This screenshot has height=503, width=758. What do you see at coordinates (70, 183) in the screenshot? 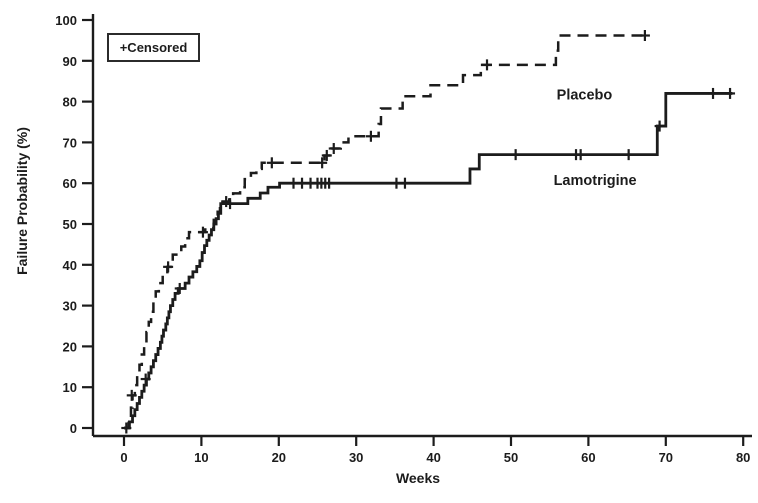
I see `y-tick-label: 60` at bounding box center [70, 183].